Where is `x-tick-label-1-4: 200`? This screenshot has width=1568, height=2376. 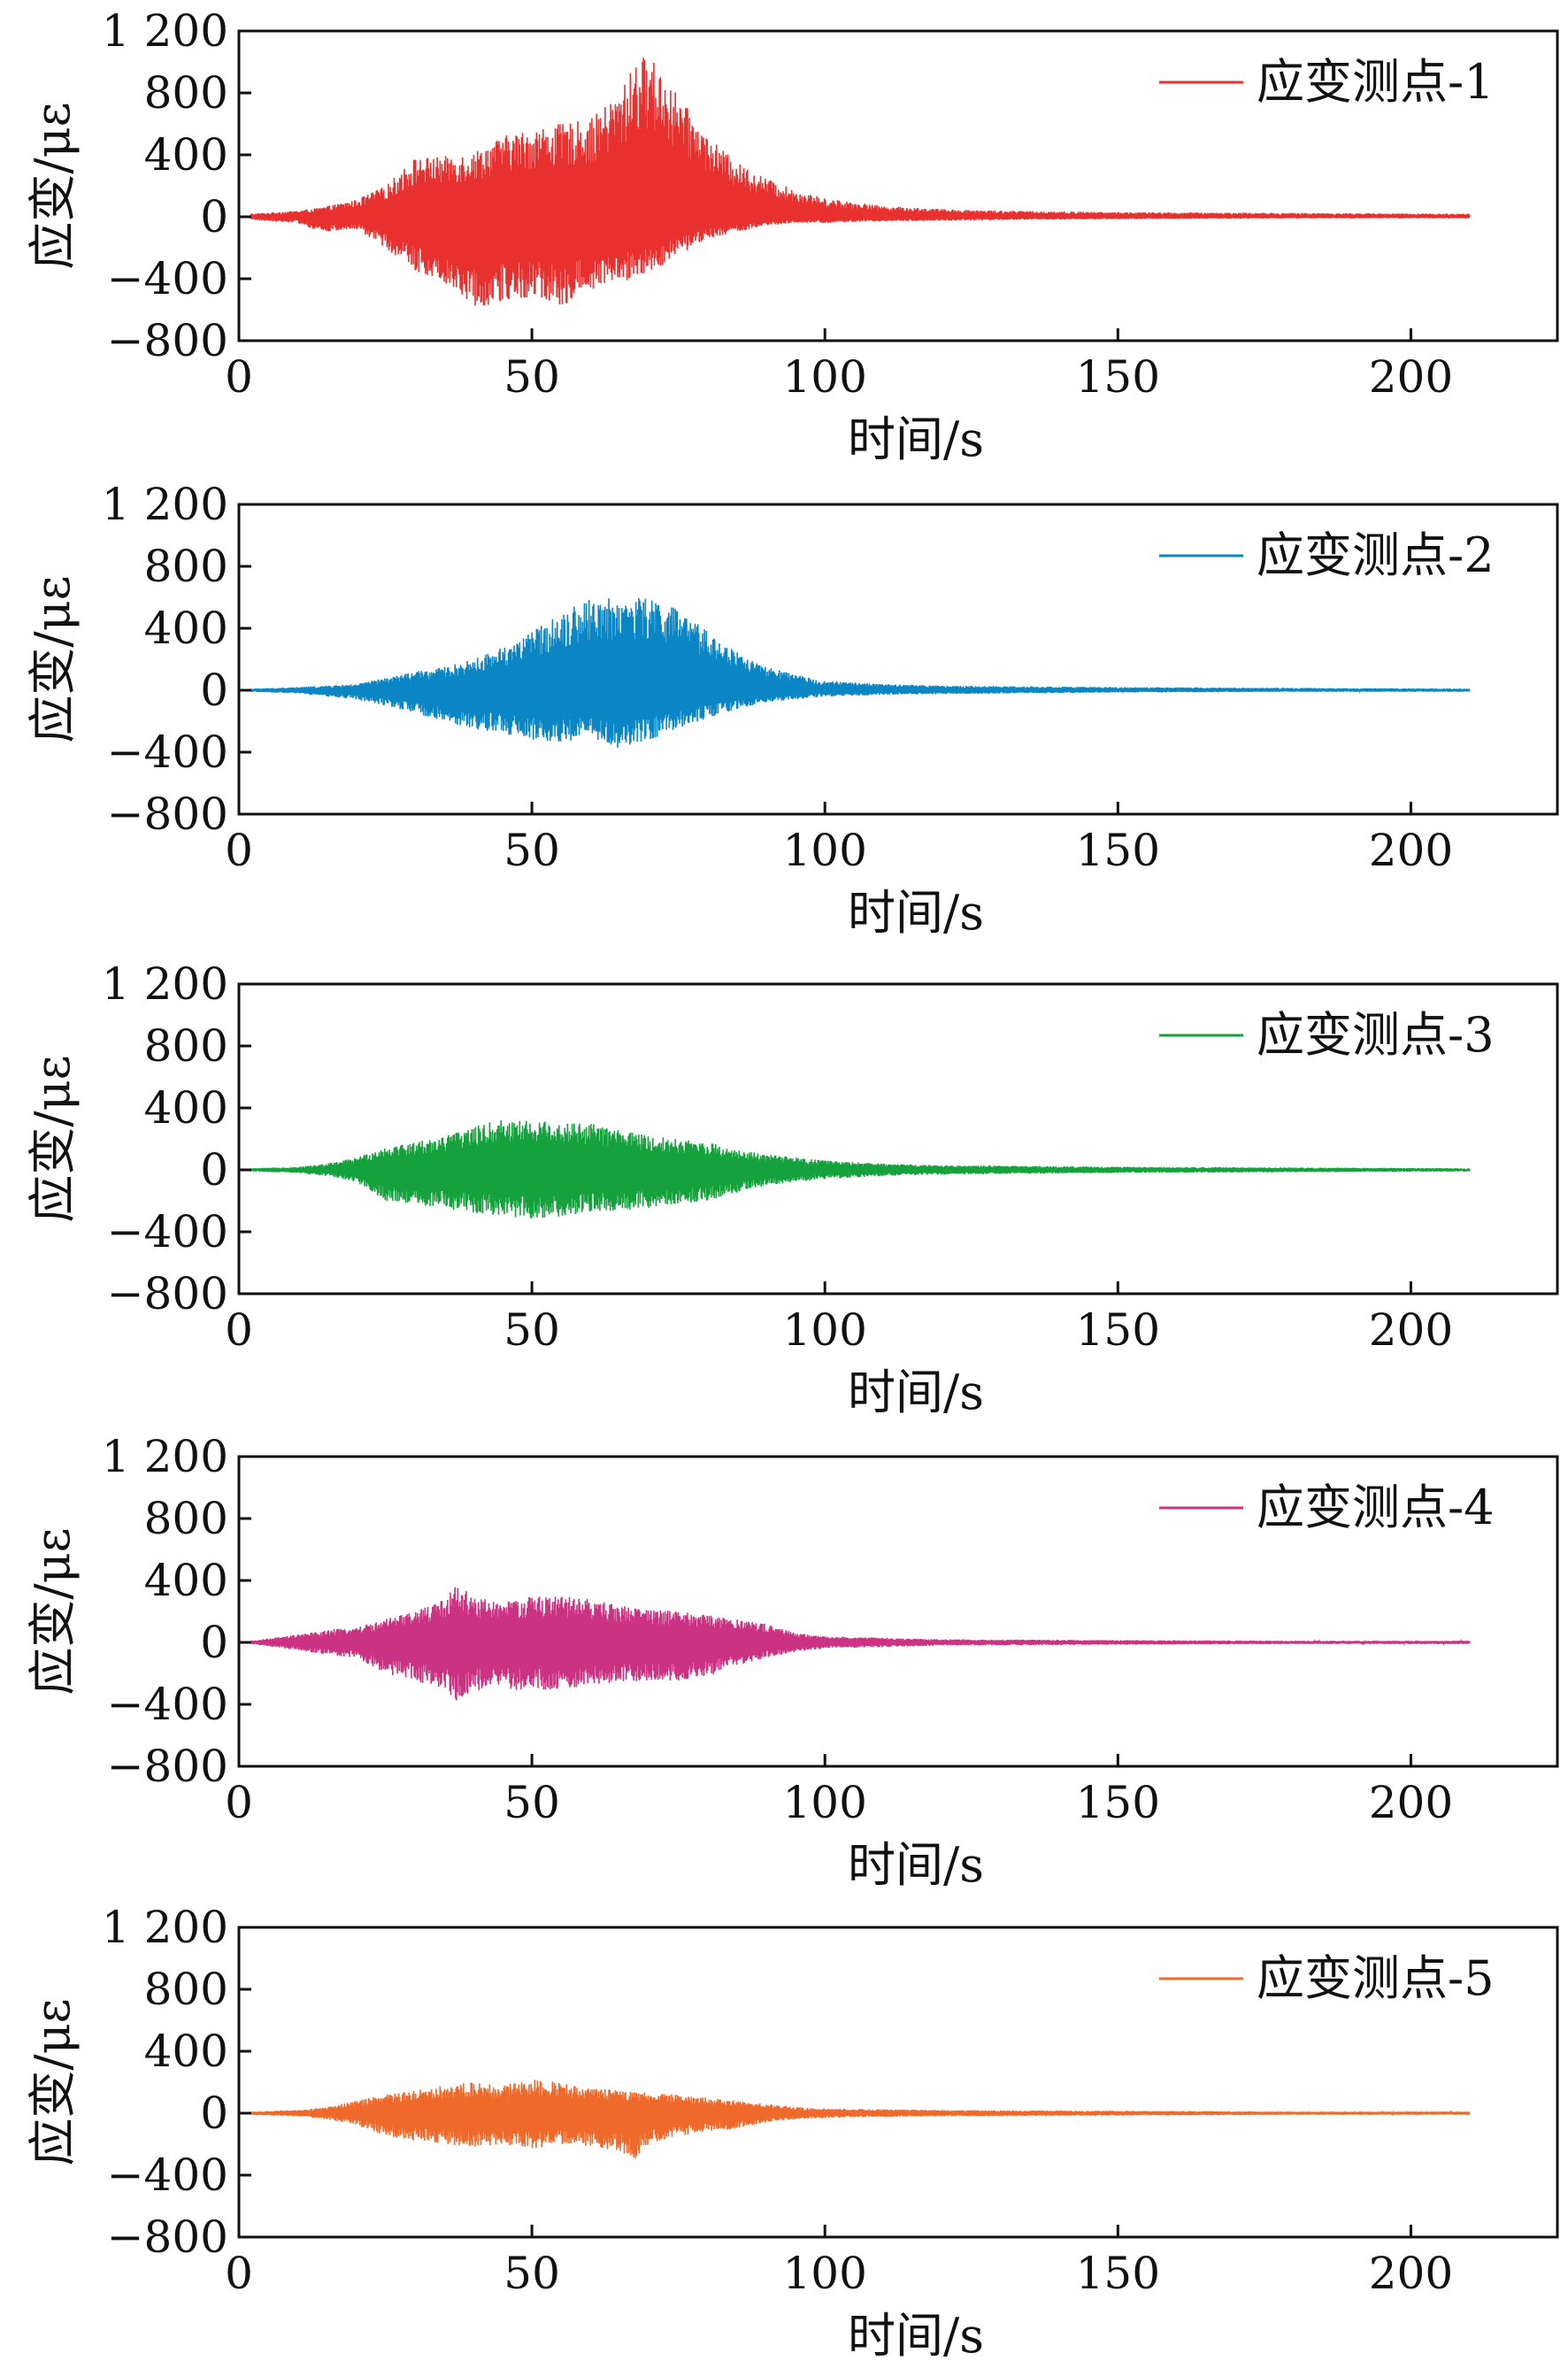
x-tick-label-1-4: 200 is located at coordinates (1411, 377).